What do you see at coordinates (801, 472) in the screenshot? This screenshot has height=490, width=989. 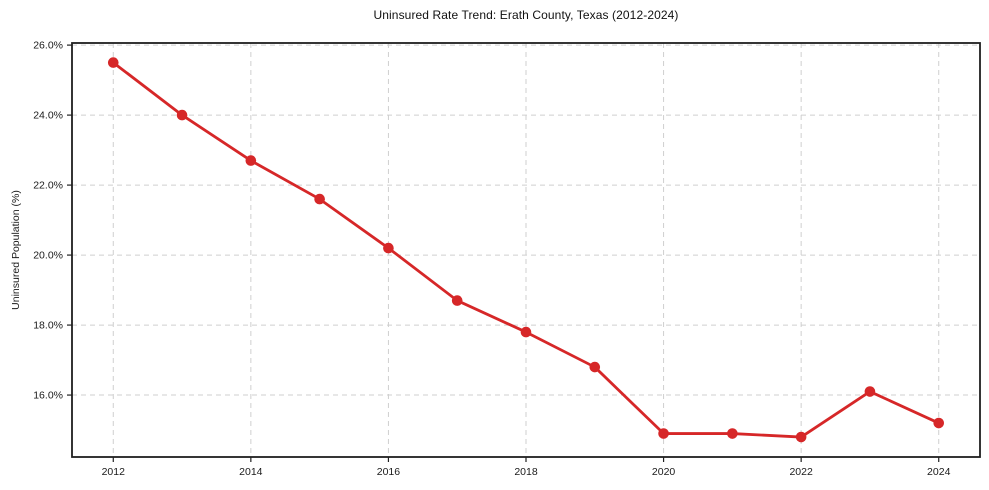 I see `x-tick-label: 2022` at bounding box center [801, 472].